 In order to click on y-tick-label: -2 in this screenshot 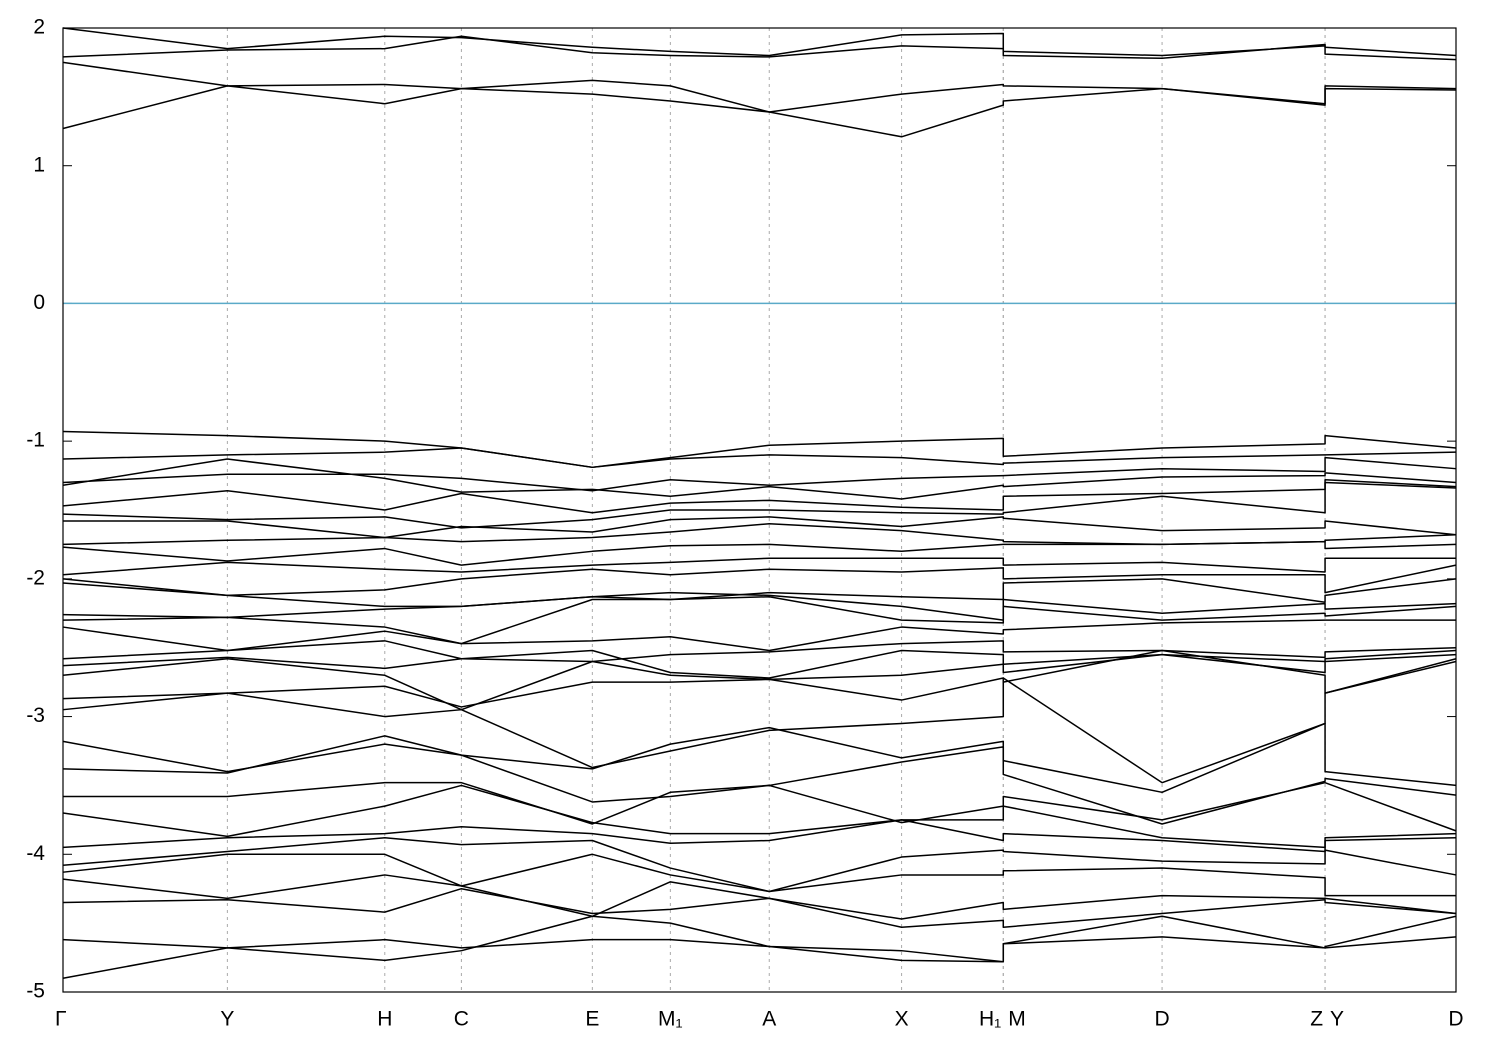, I will do `click(35, 577)`.